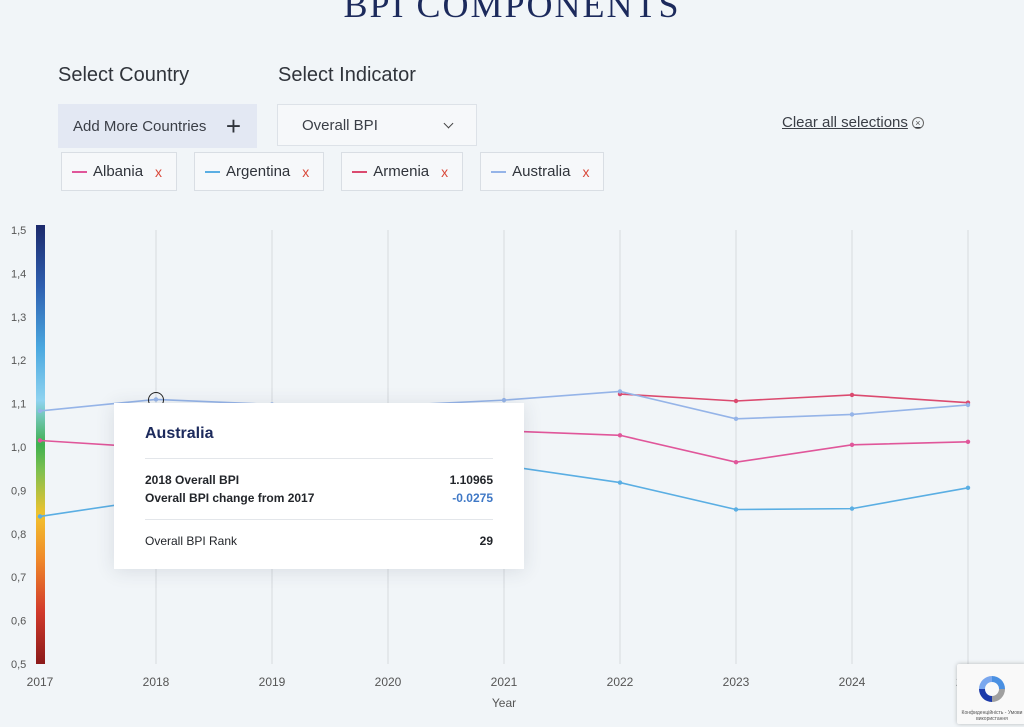 Image resolution: width=1024 pixels, height=727 pixels. I want to click on add-countries-button: Add More Countries +, so click(157, 126).